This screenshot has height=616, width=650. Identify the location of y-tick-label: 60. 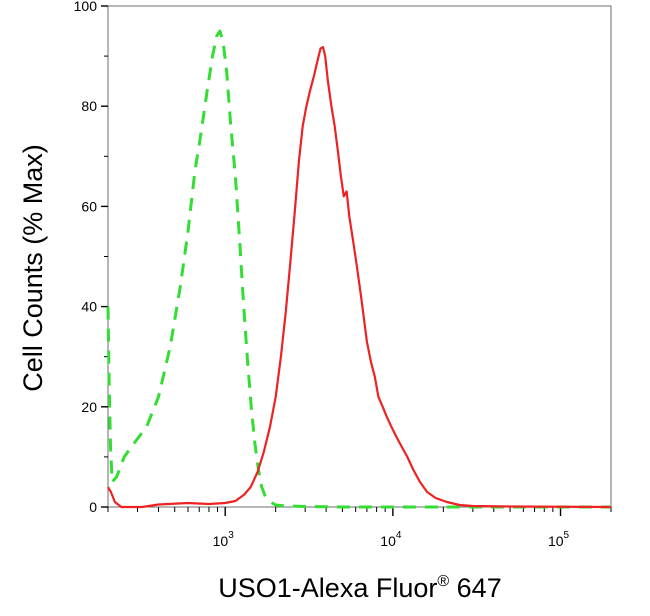
(89, 206).